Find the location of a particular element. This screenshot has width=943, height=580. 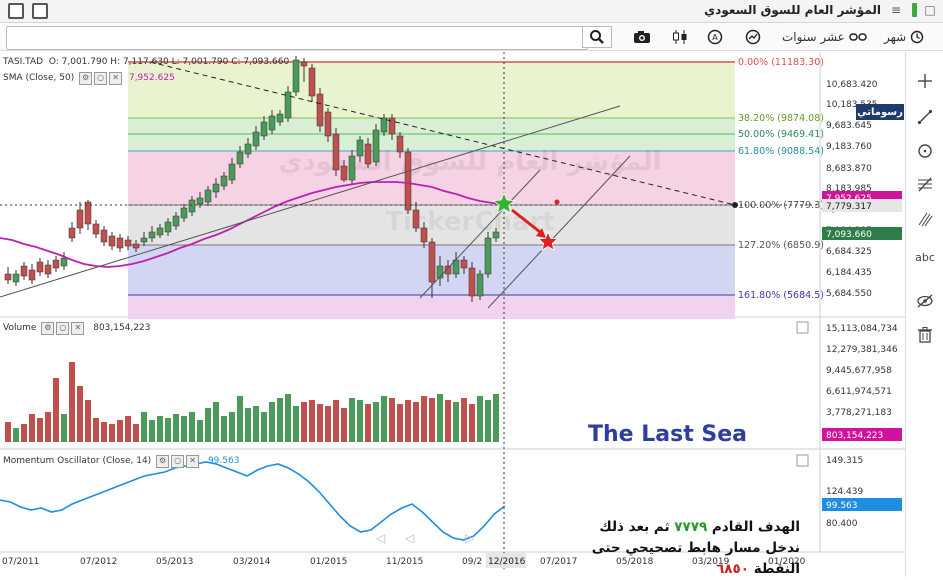

cursor-cross-icon is located at coordinates (925, 81).